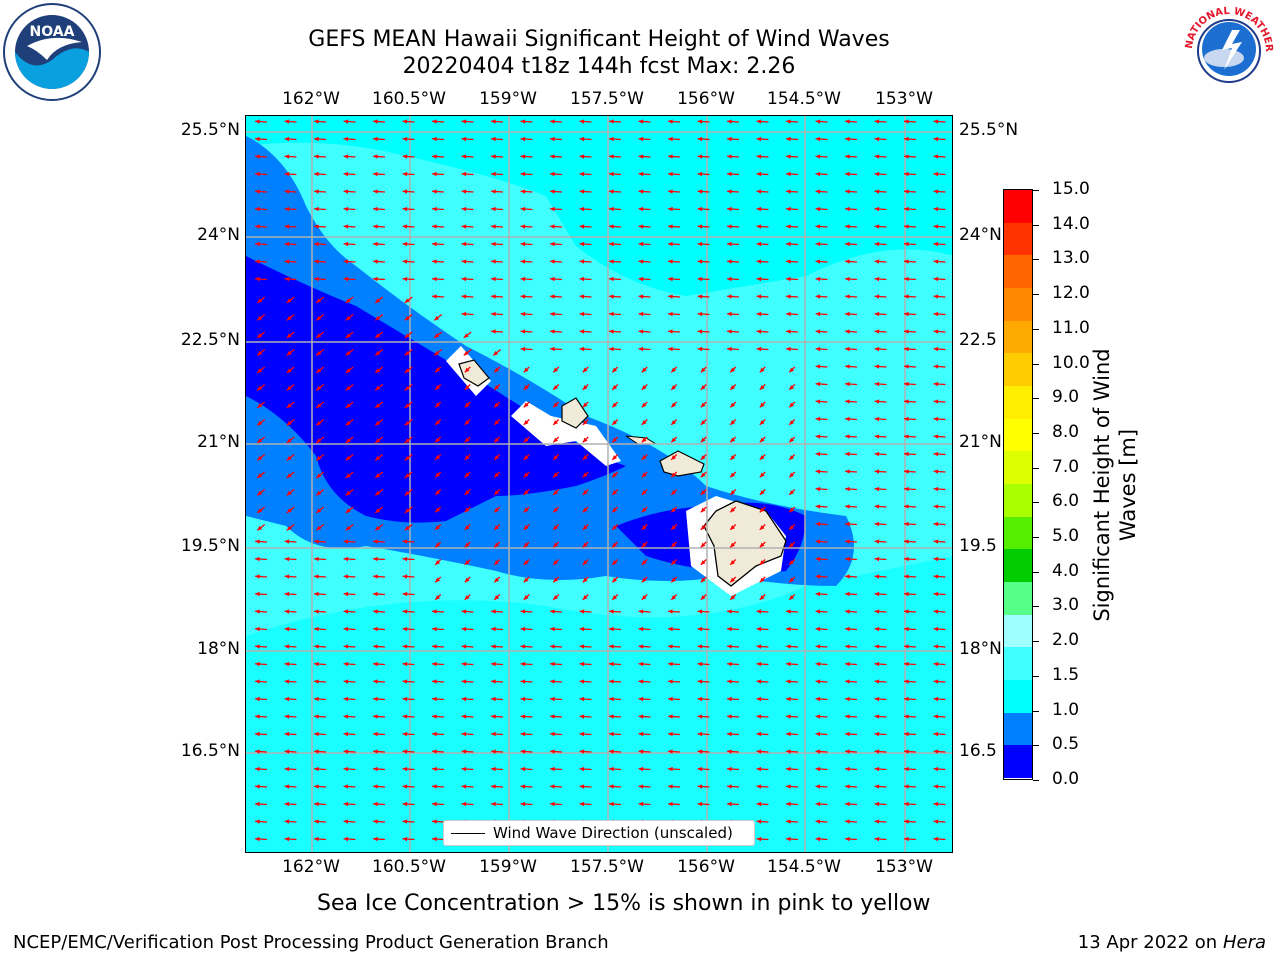  Describe the element at coordinates (980, 235) in the screenshot. I see `lat-tick-right: 24°N` at that location.